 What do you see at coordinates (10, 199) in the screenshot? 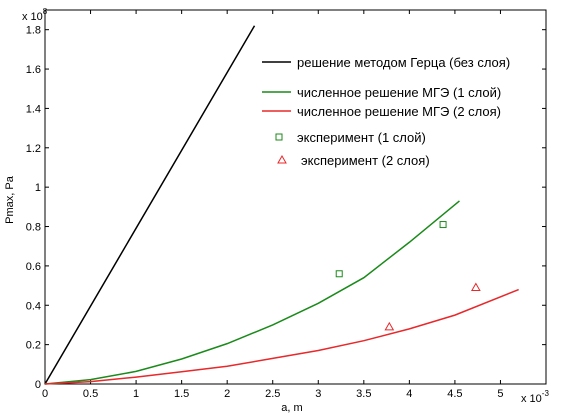
I see `y-axis-label: Pmax, Pa` at bounding box center [10, 199].